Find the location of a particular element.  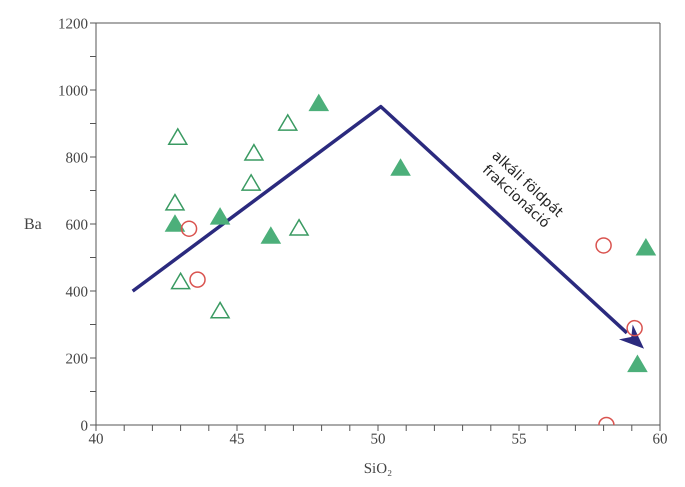

y-axis-title: Ba is located at coordinates (33, 224).